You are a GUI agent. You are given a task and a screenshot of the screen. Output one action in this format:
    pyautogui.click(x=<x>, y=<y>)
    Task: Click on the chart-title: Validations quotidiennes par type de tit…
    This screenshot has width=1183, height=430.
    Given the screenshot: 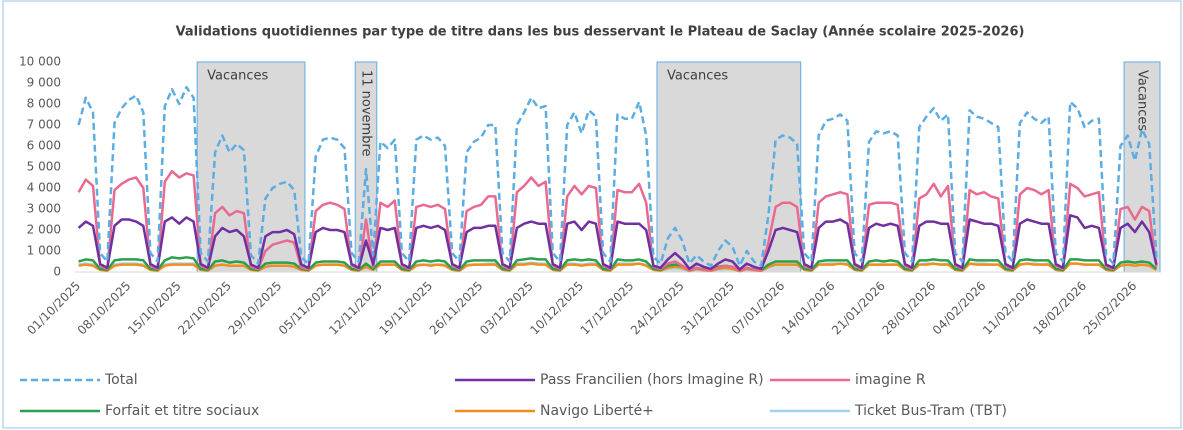 What is the action you would take?
    pyautogui.click(x=600, y=32)
    